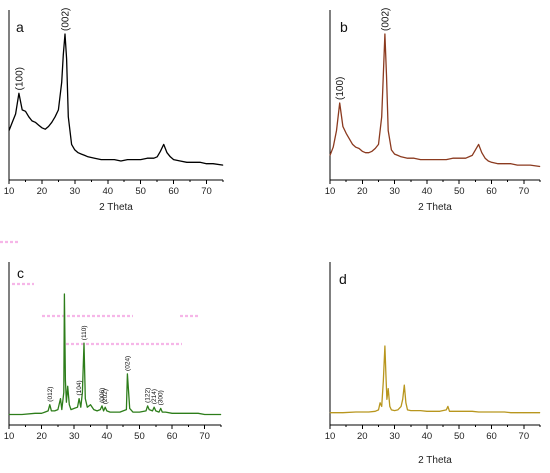  I want to click on peak-label: (110), so click(84, 332).